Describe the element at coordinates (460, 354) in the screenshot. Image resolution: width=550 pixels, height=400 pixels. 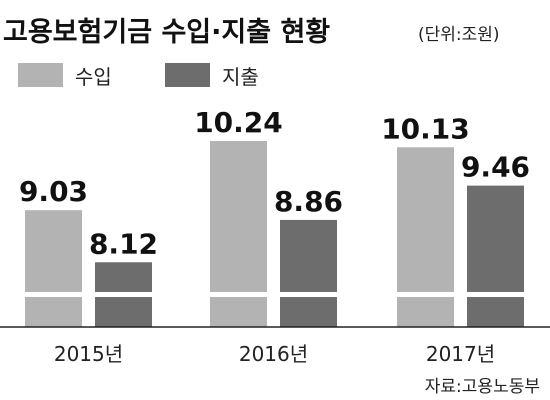
I see `x-tick-label-3: 2017년` at that location.